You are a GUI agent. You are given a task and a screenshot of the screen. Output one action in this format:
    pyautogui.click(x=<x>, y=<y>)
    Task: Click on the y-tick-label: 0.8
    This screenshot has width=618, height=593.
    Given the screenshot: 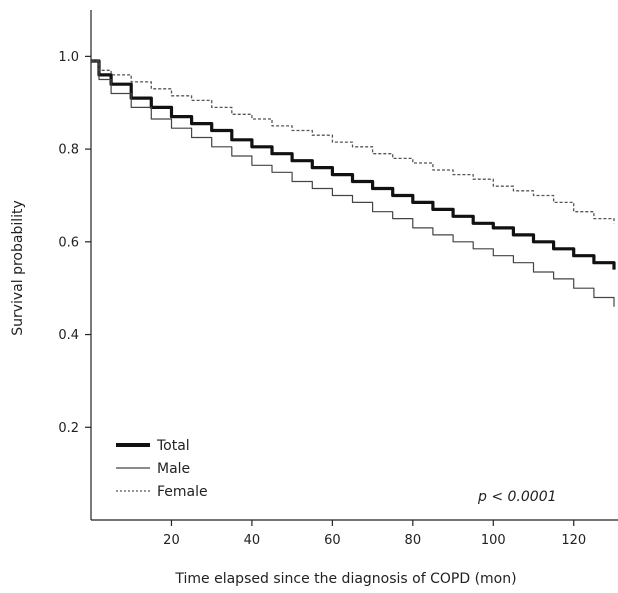 What is the action you would take?
    pyautogui.click(x=68, y=150)
    